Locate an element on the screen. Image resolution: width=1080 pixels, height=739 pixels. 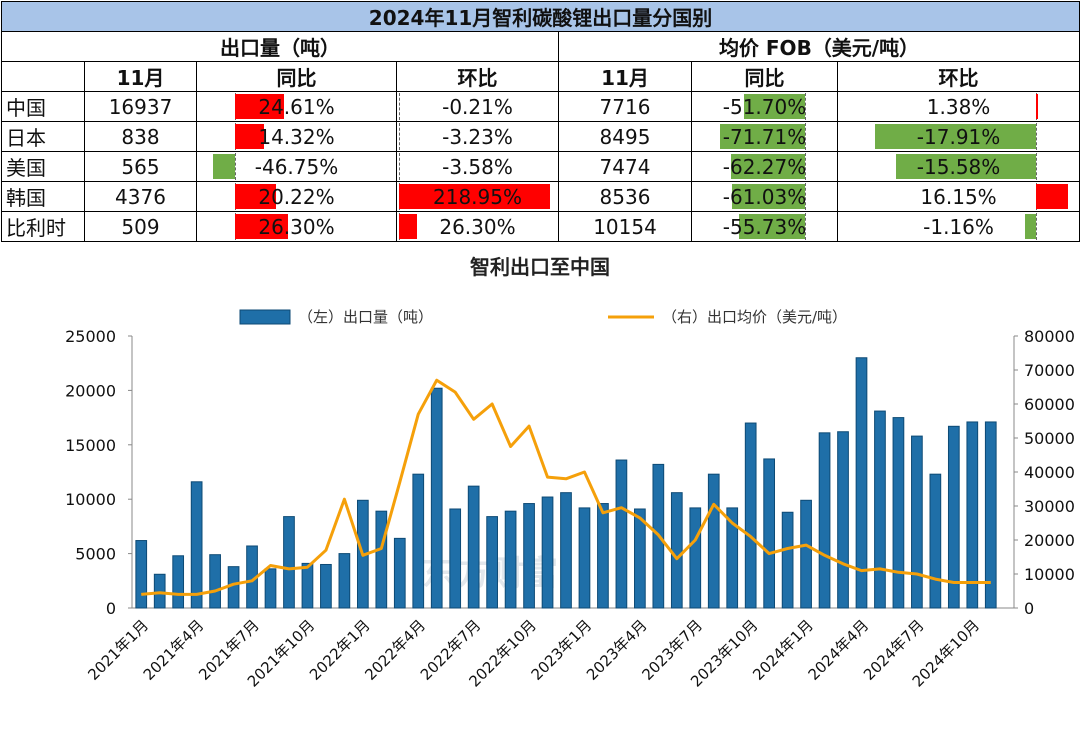
row-vol-yoy-cell: 14.32% is located at coordinates (297, 137).